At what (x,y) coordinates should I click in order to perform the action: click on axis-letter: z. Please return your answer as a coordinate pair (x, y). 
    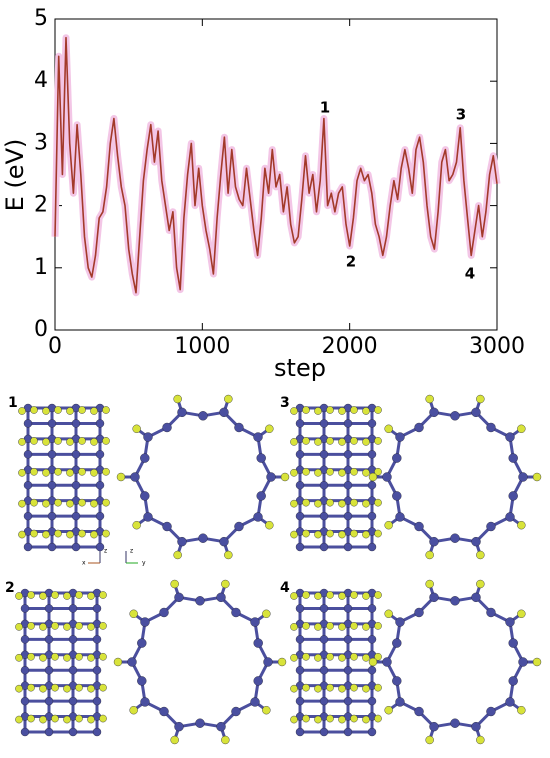
    Looking at the image, I should click on (131, 551).